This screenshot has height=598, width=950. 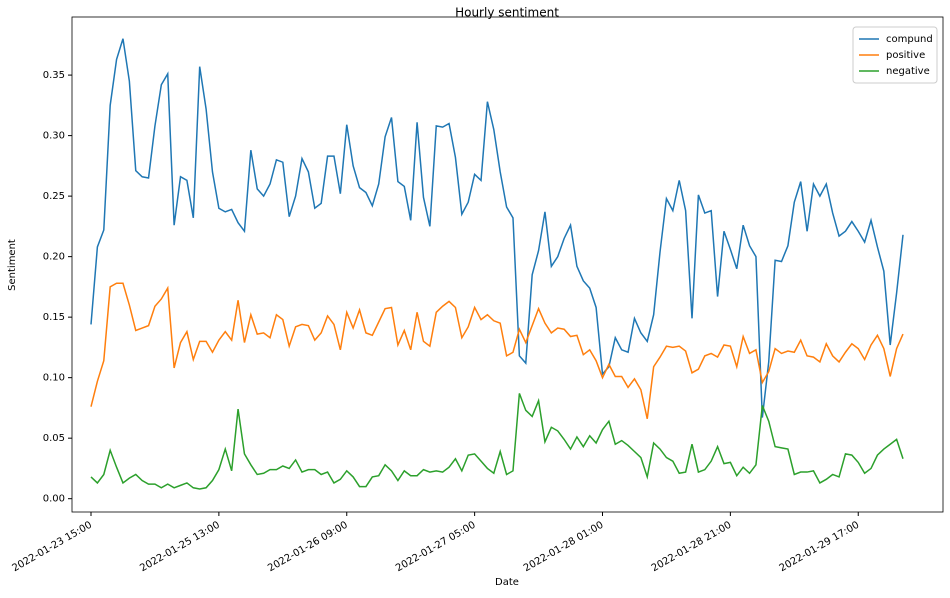 I want to click on line-series, so click(x=497, y=441).